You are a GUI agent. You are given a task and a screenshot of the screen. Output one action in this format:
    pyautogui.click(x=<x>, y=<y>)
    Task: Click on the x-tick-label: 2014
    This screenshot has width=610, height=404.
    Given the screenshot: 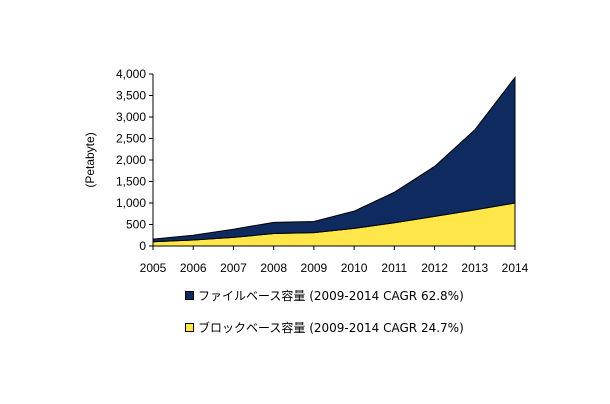 What is the action you would take?
    pyautogui.click(x=515, y=268)
    